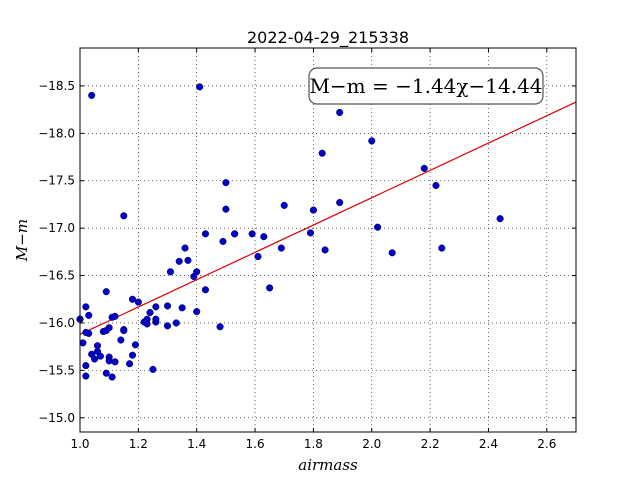 Image resolution: width=640 pixels, height=480 pixels. What do you see at coordinates (255, 444) in the screenshot?
I see `x-tick-label: 1.6` at bounding box center [255, 444].